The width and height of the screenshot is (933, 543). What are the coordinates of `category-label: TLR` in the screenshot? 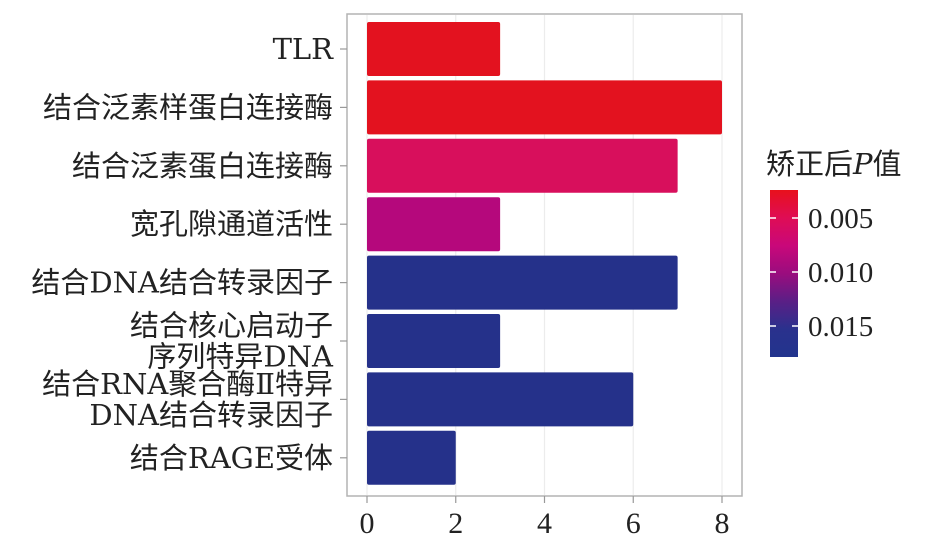 It's located at (304, 49).